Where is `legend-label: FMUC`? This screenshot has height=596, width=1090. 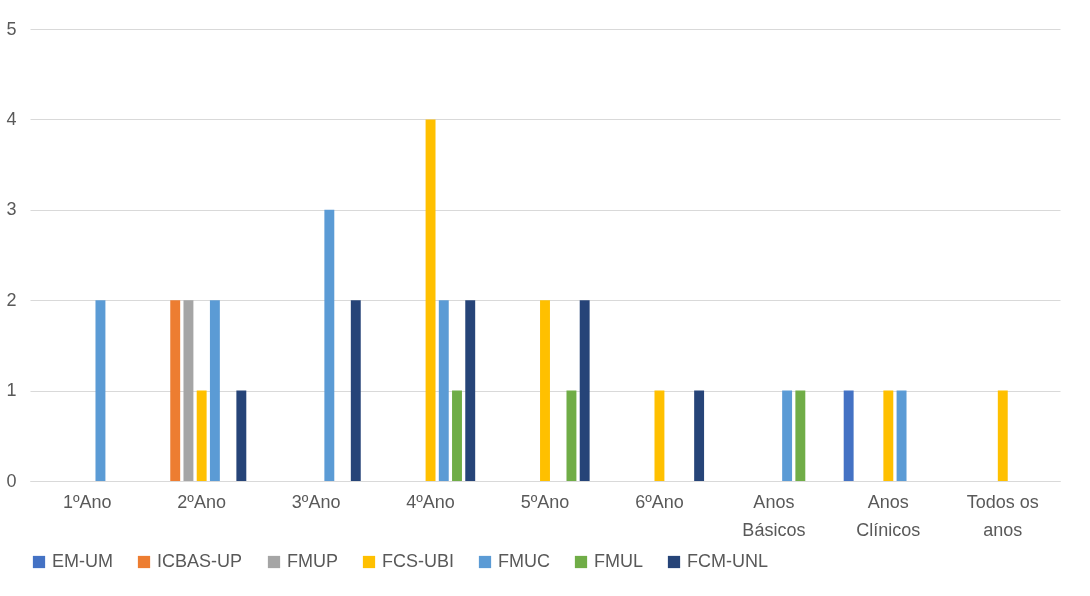 legend-label: FMUC is located at coordinates (524, 561).